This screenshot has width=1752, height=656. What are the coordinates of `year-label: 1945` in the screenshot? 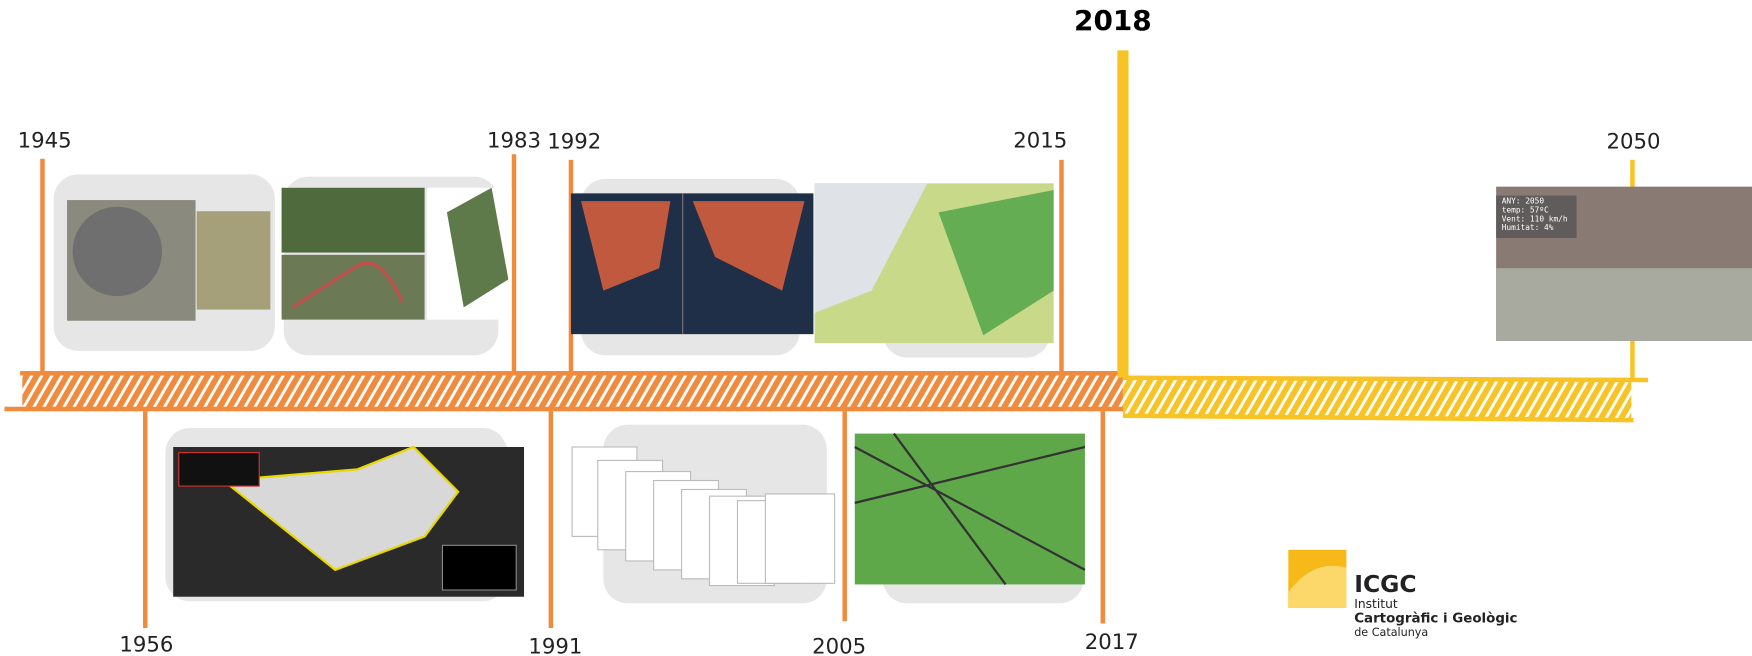 It's located at (45, 141).